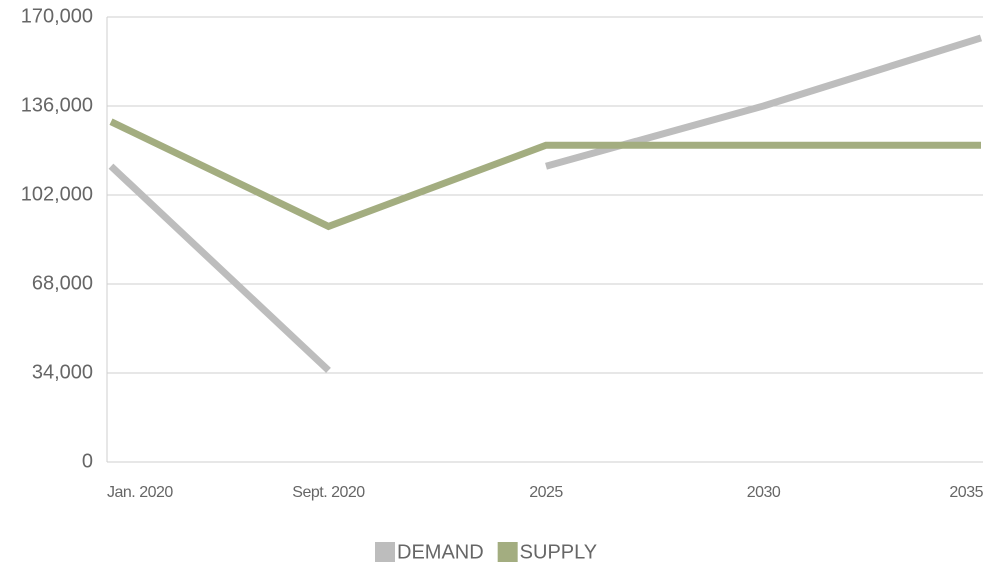 The height and width of the screenshot is (564, 987). What do you see at coordinates (966, 492) in the screenshot?
I see `x-tick-label: 2035` at bounding box center [966, 492].